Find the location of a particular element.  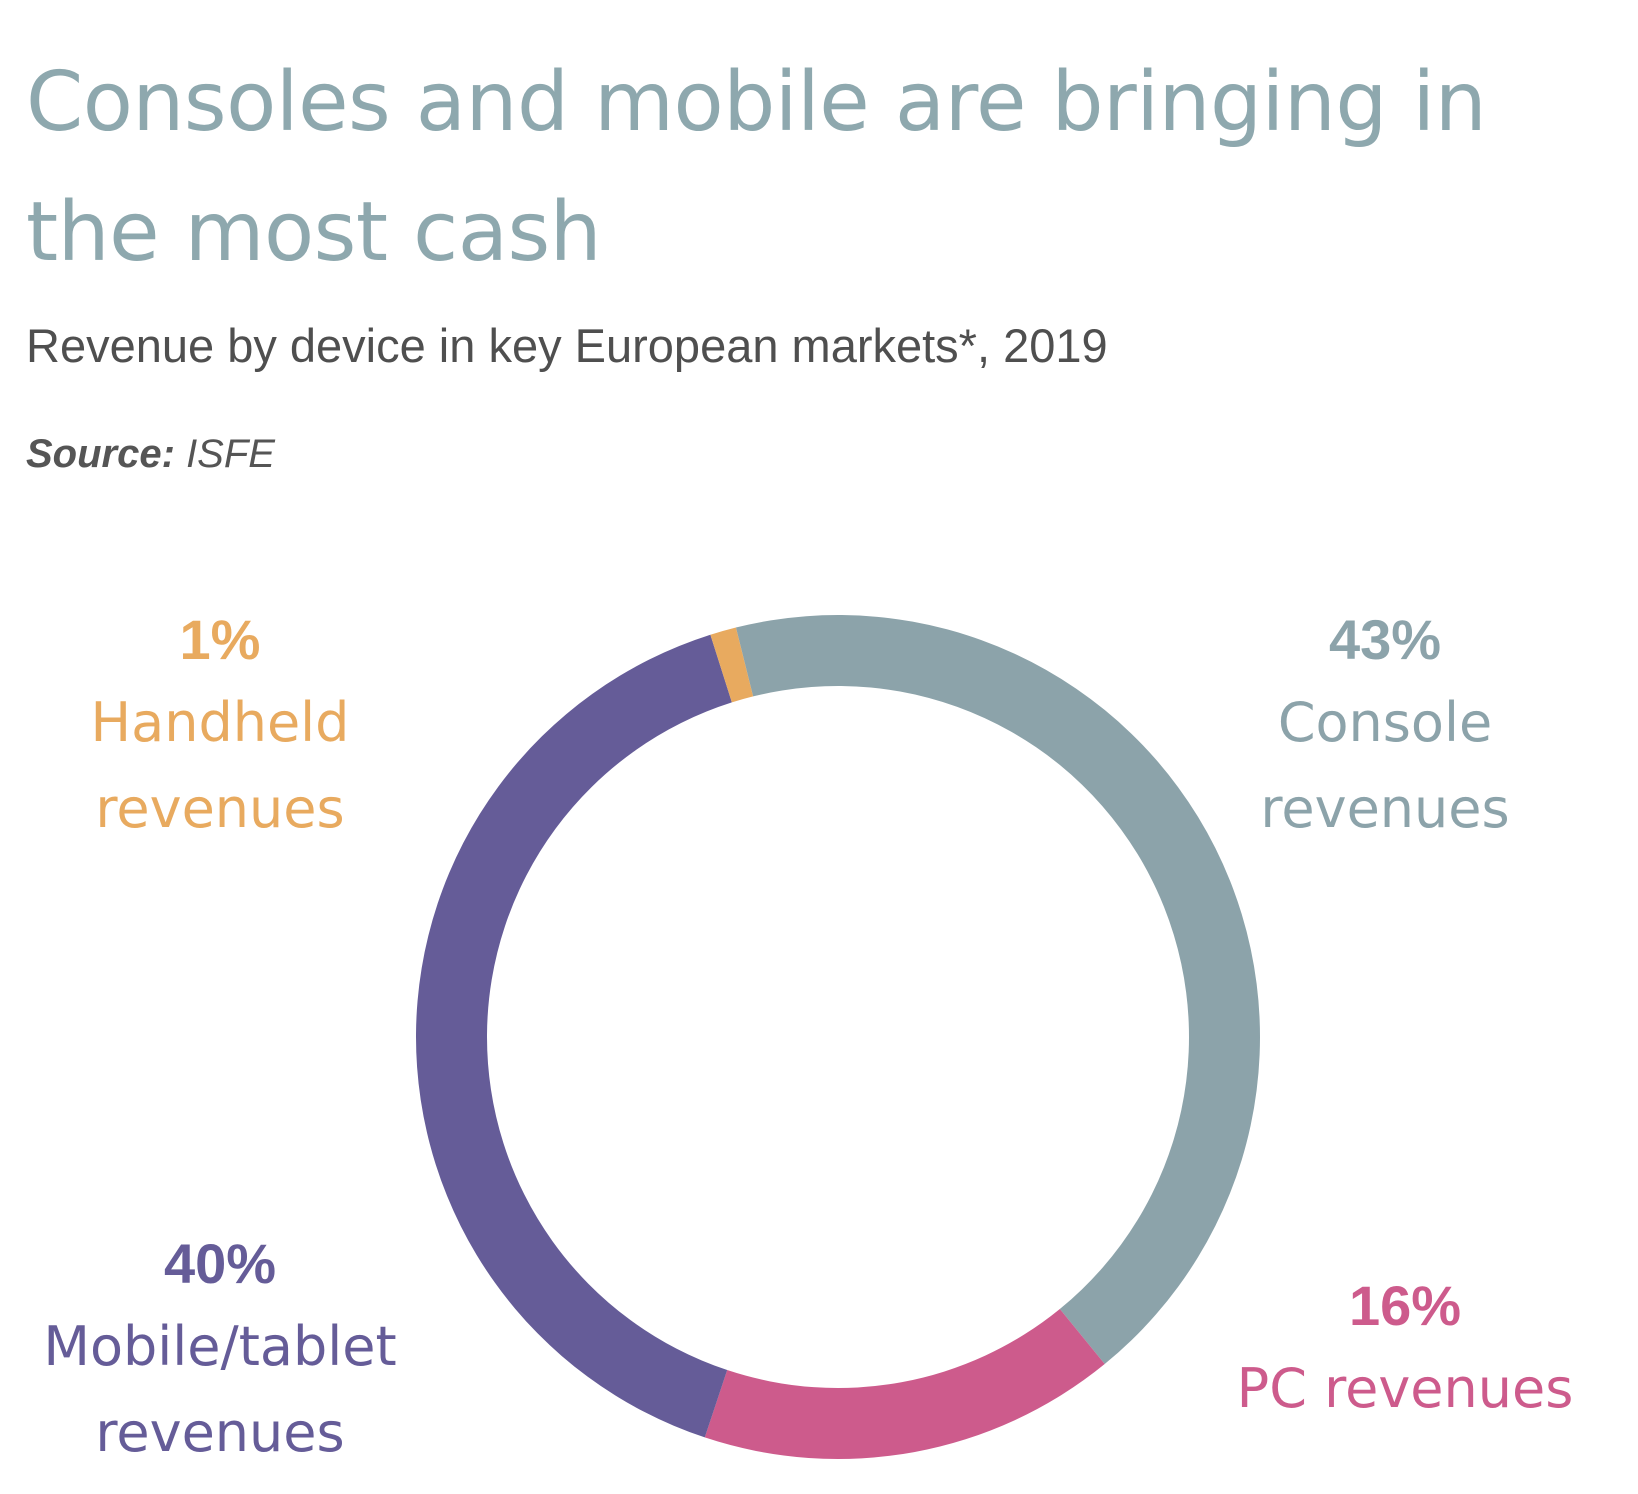

chart-source: Source: ISFE is located at coordinates (150, 454).